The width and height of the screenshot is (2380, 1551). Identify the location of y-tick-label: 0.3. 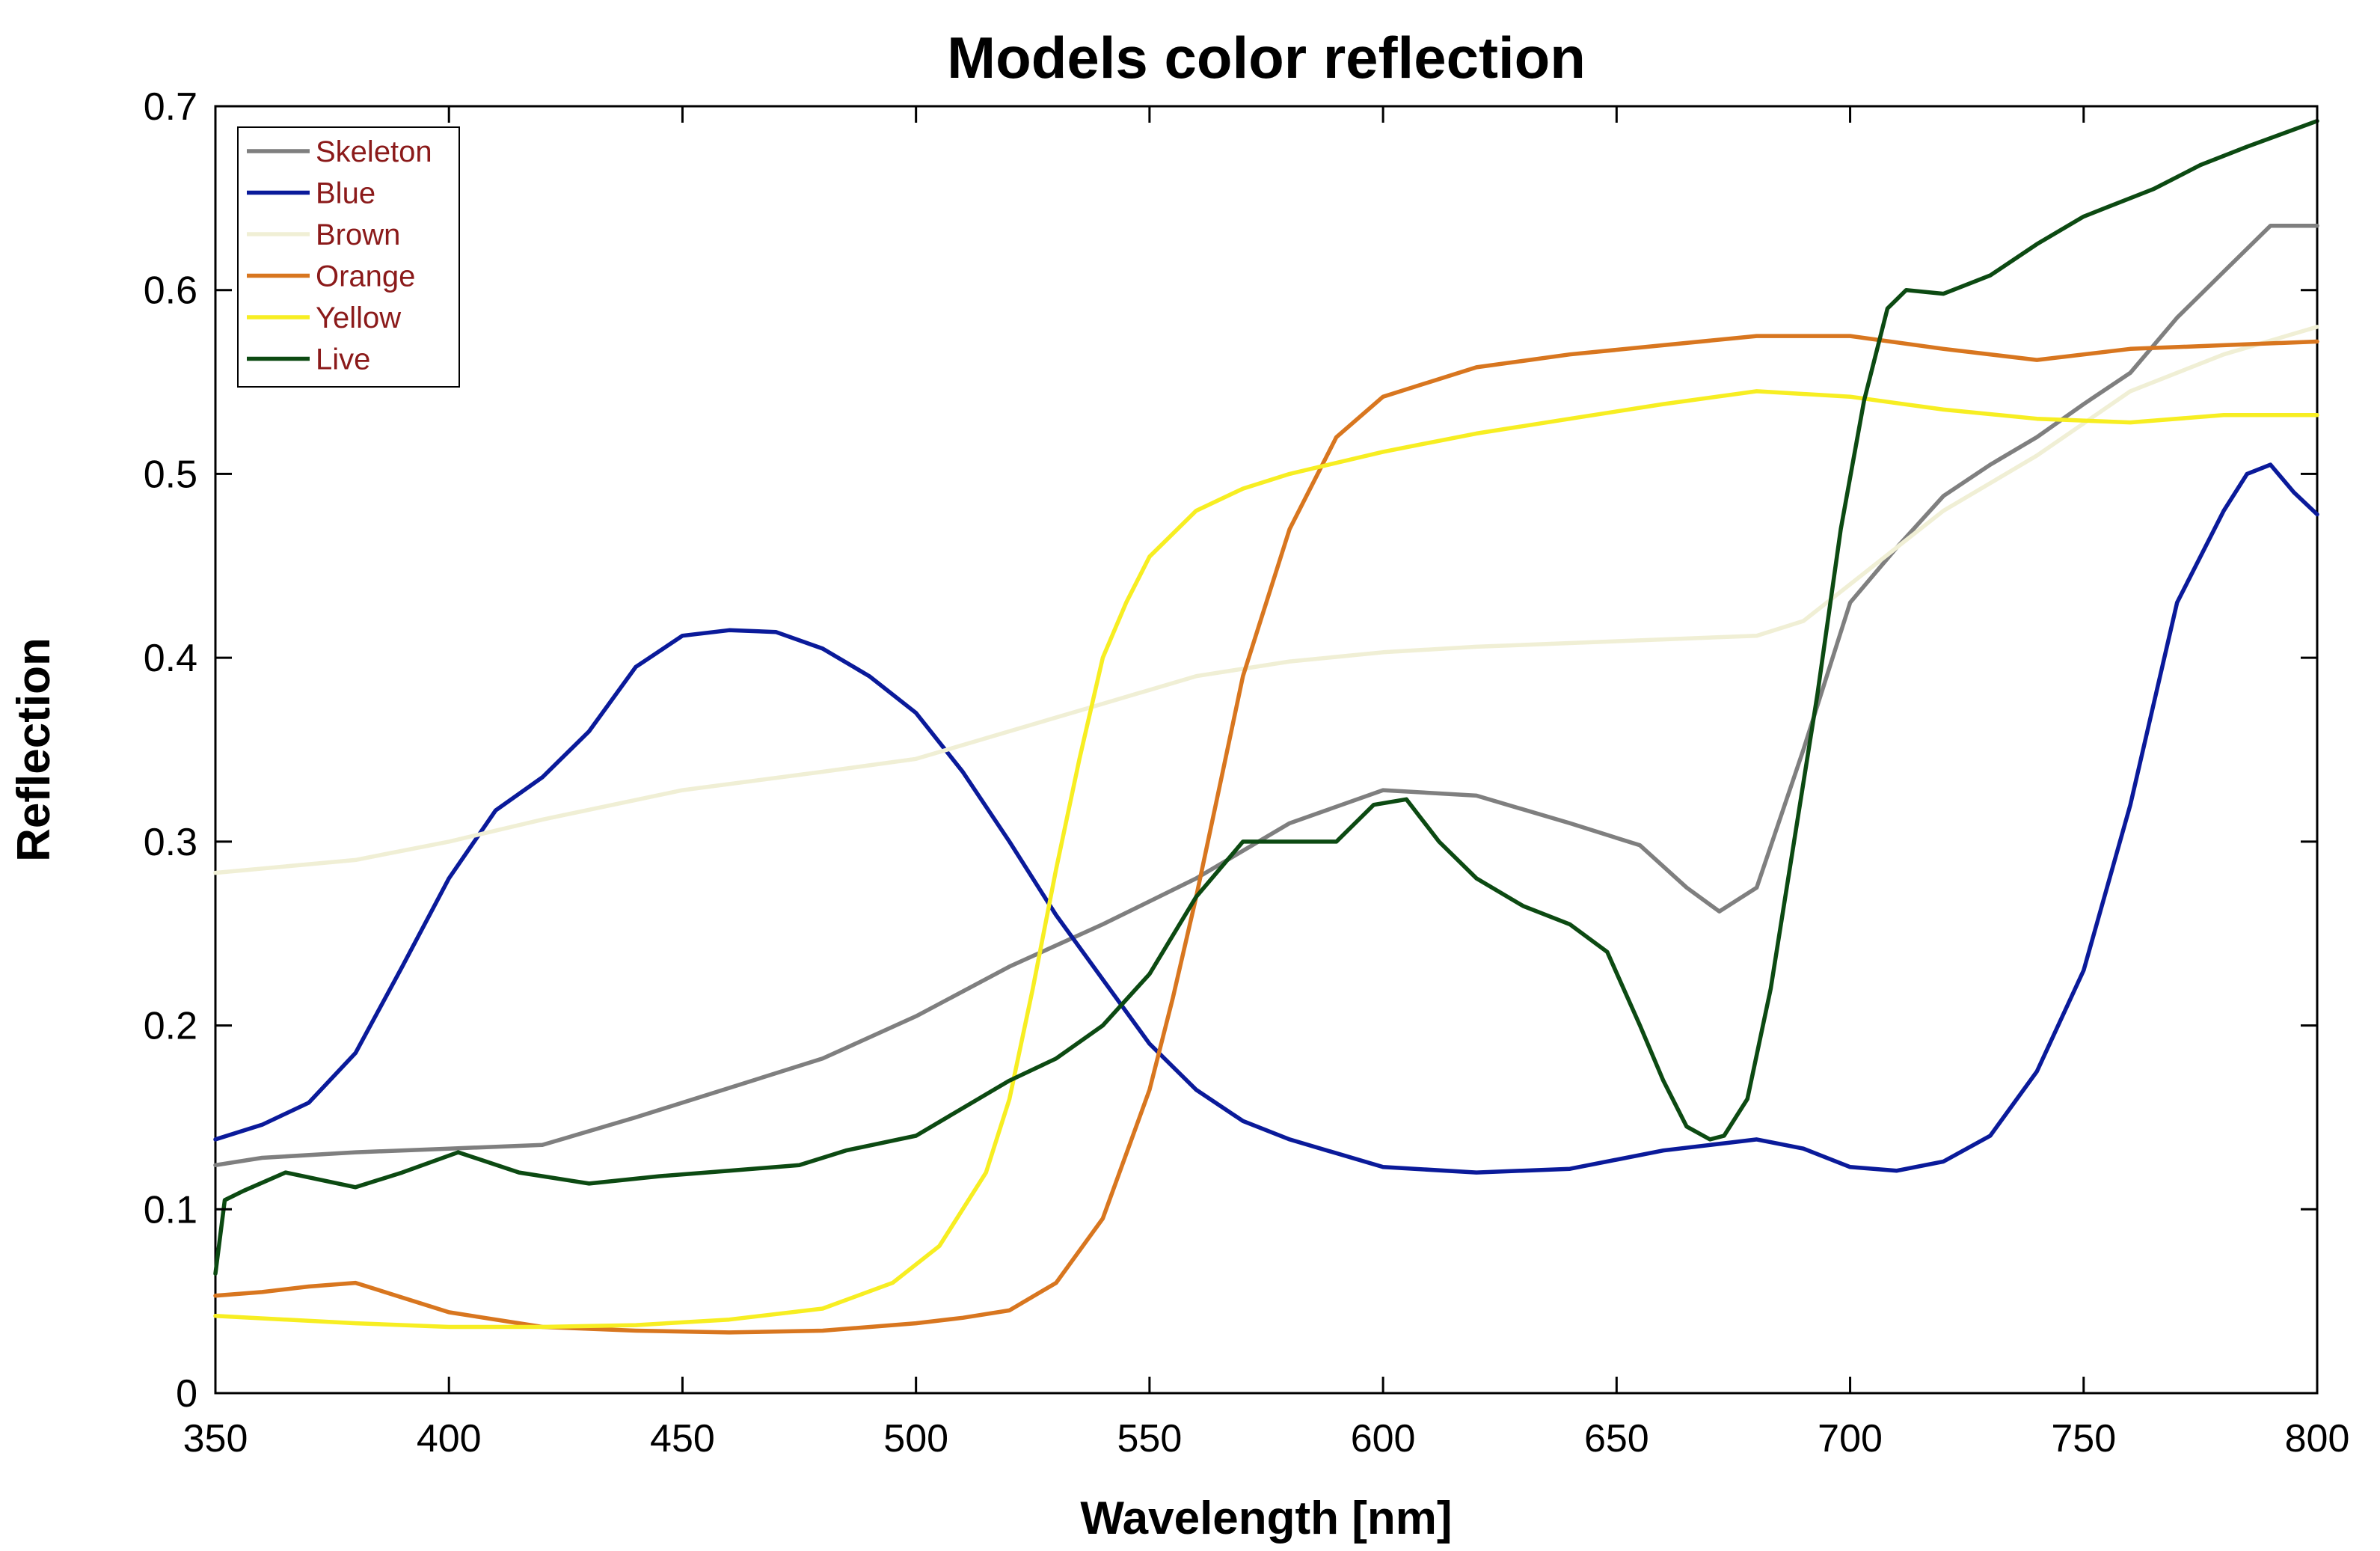
(170, 842).